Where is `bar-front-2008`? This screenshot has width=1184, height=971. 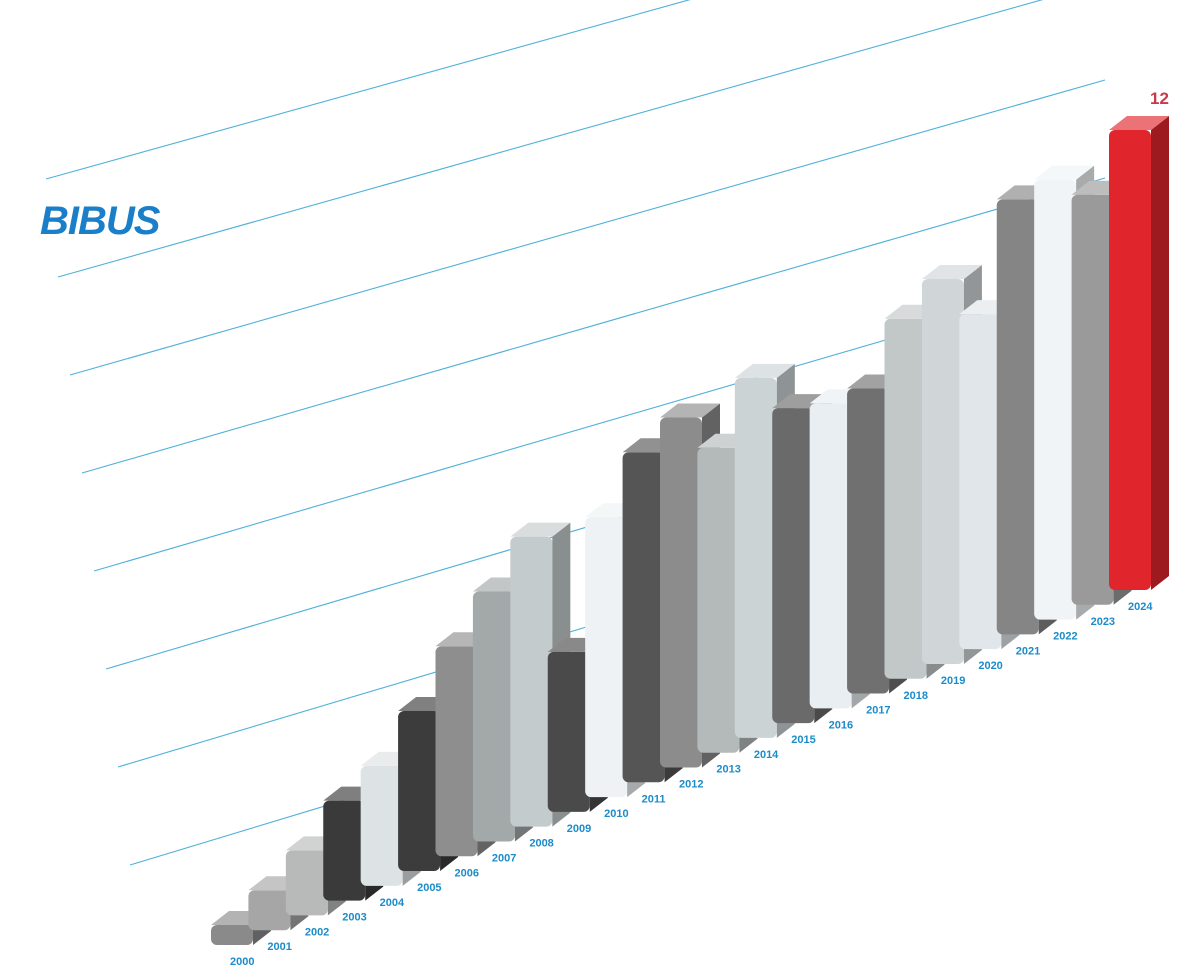
bar-front-2008 is located at coordinates (531, 681).